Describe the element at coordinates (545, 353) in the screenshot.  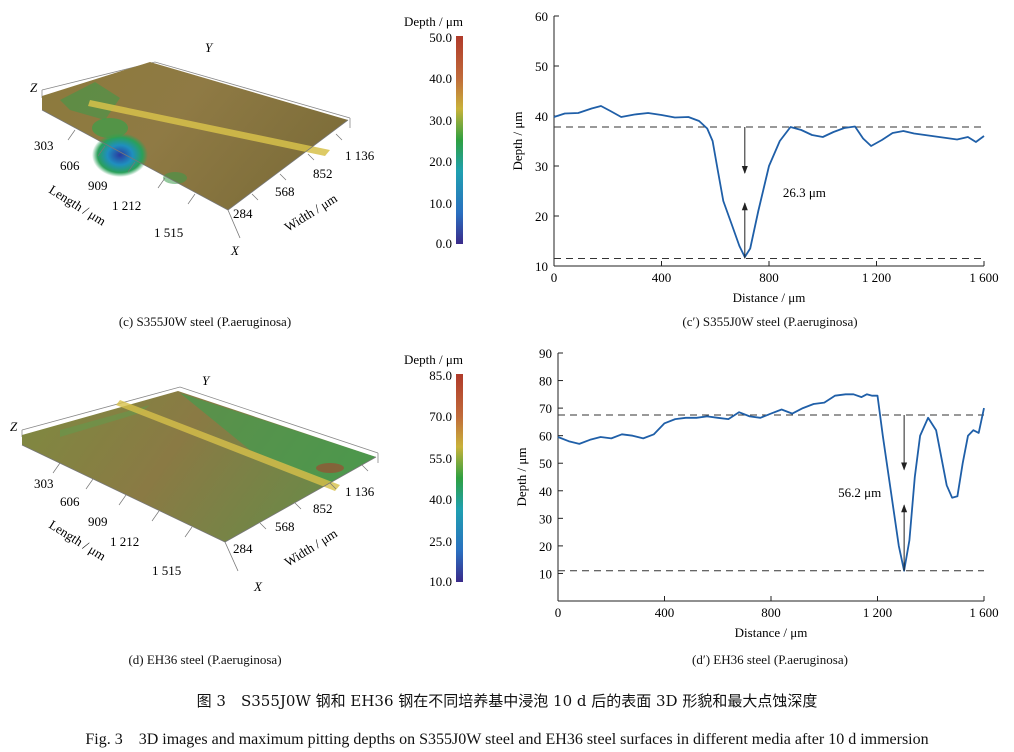
I see `y-tick-label: 90` at that location.